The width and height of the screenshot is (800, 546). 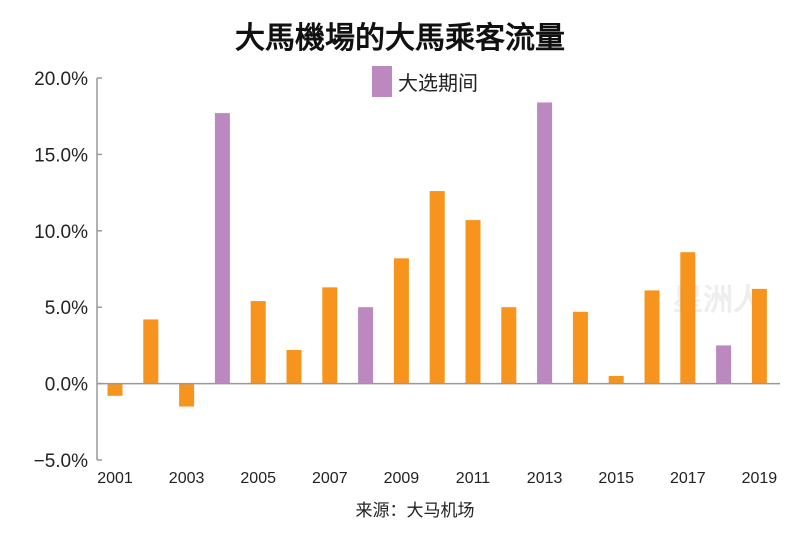 I want to click on chart-title: 大馬機場的大馬乘客流量, so click(x=400, y=38).